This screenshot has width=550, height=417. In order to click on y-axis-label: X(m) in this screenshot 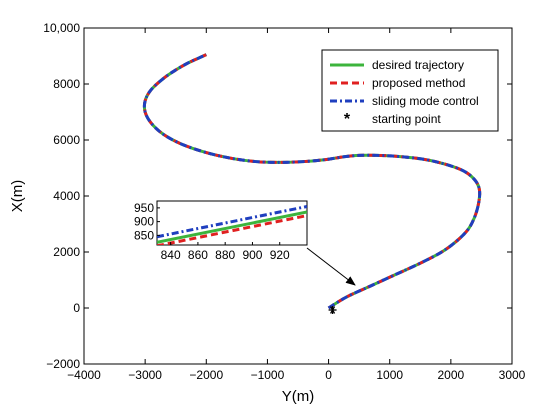, I will do `click(17, 196)`.